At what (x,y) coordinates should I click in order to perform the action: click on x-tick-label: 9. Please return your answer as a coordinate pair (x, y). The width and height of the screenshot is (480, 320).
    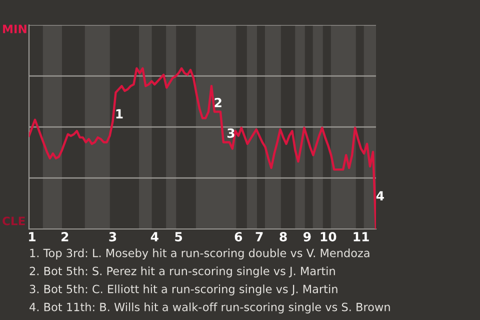
    Looking at the image, I should click on (307, 237).